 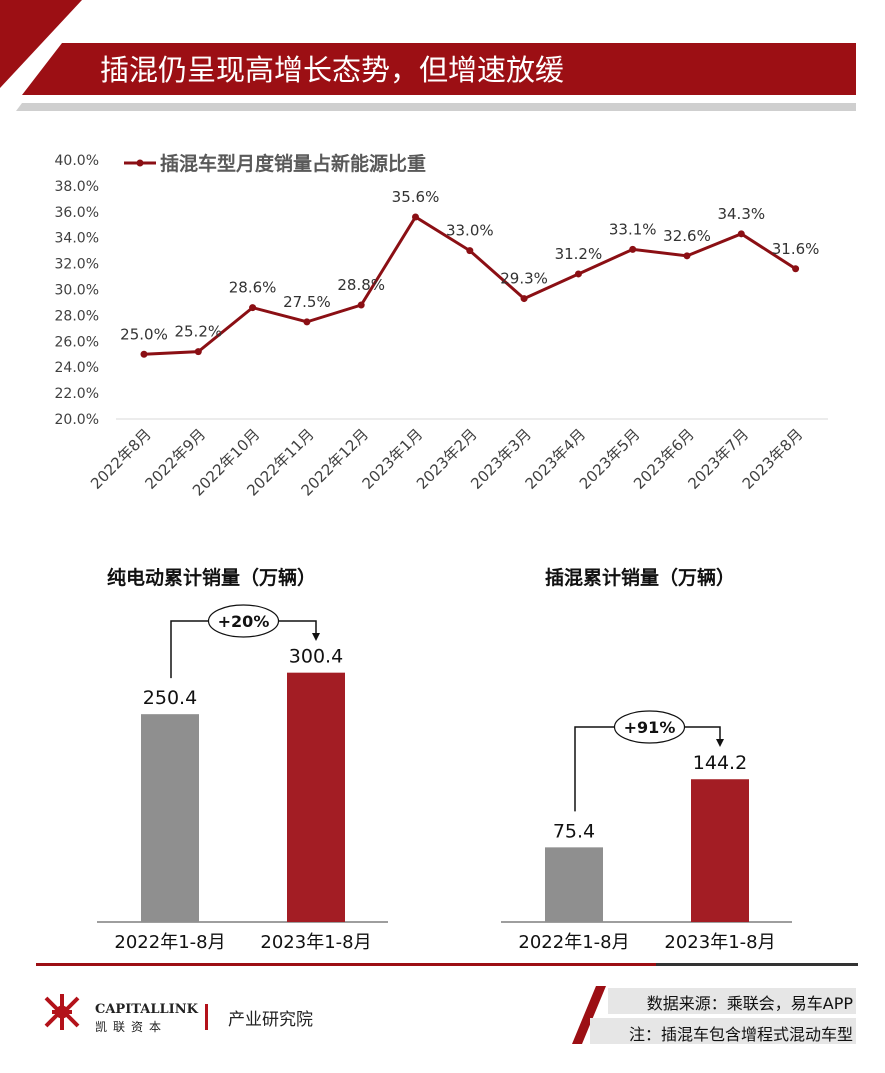 I want to click on data-label: 31.2%, so click(x=579, y=254).